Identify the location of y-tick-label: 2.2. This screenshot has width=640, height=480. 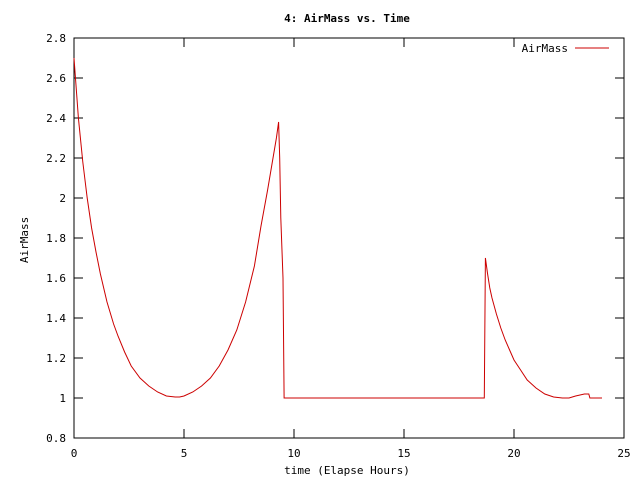
(56, 158).